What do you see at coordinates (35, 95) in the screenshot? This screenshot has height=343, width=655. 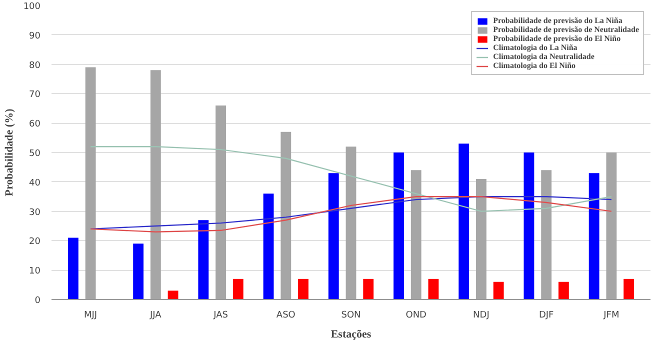 I see `y-tick-label: 70` at bounding box center [35, 95].